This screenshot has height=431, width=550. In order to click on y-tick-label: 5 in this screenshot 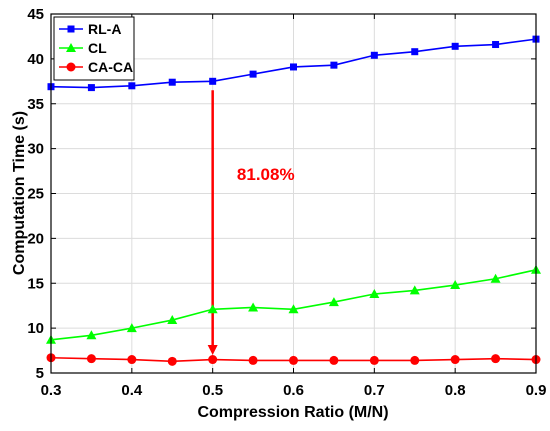, I will do `click(40, 373)`.